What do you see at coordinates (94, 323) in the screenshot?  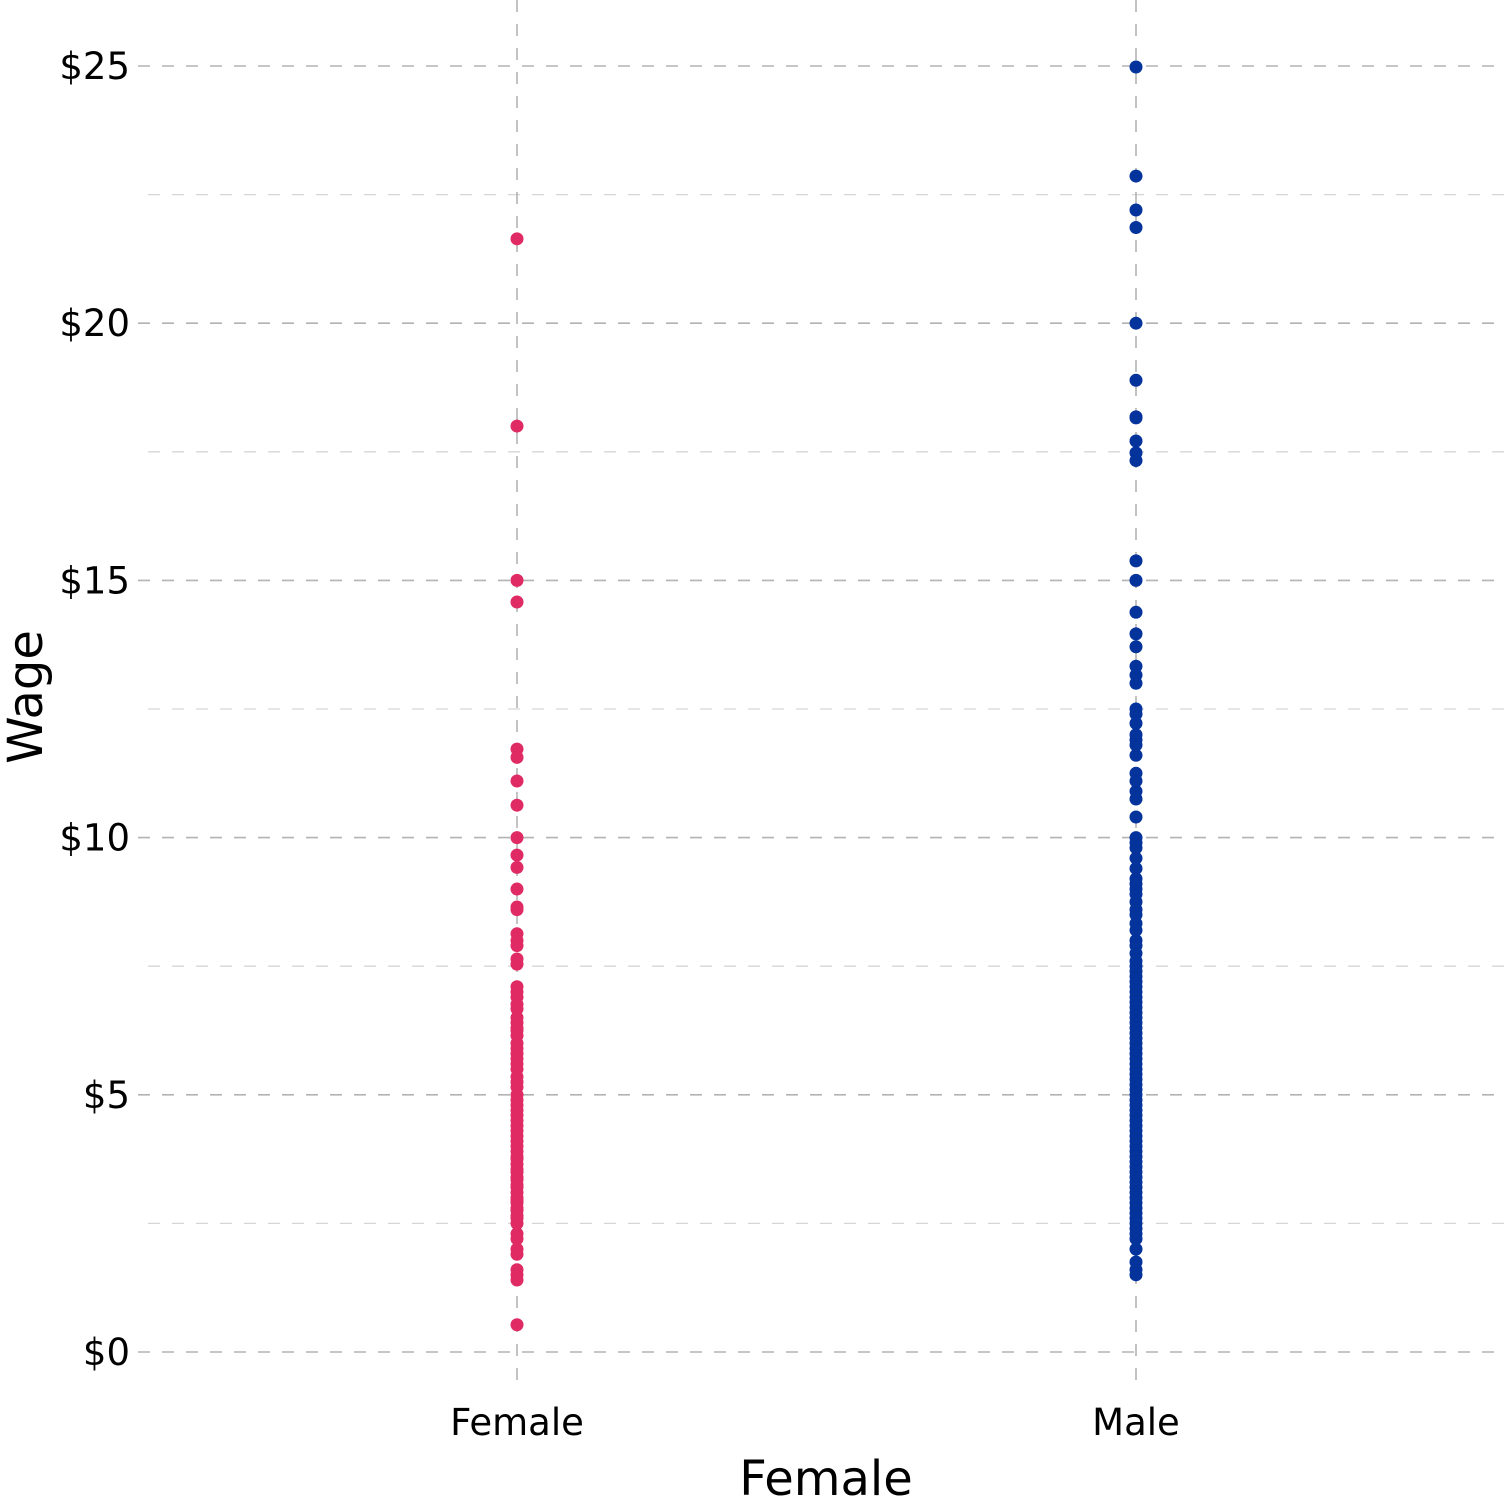 I see `y-tick-label: $20` at bounding box center [94, 323].